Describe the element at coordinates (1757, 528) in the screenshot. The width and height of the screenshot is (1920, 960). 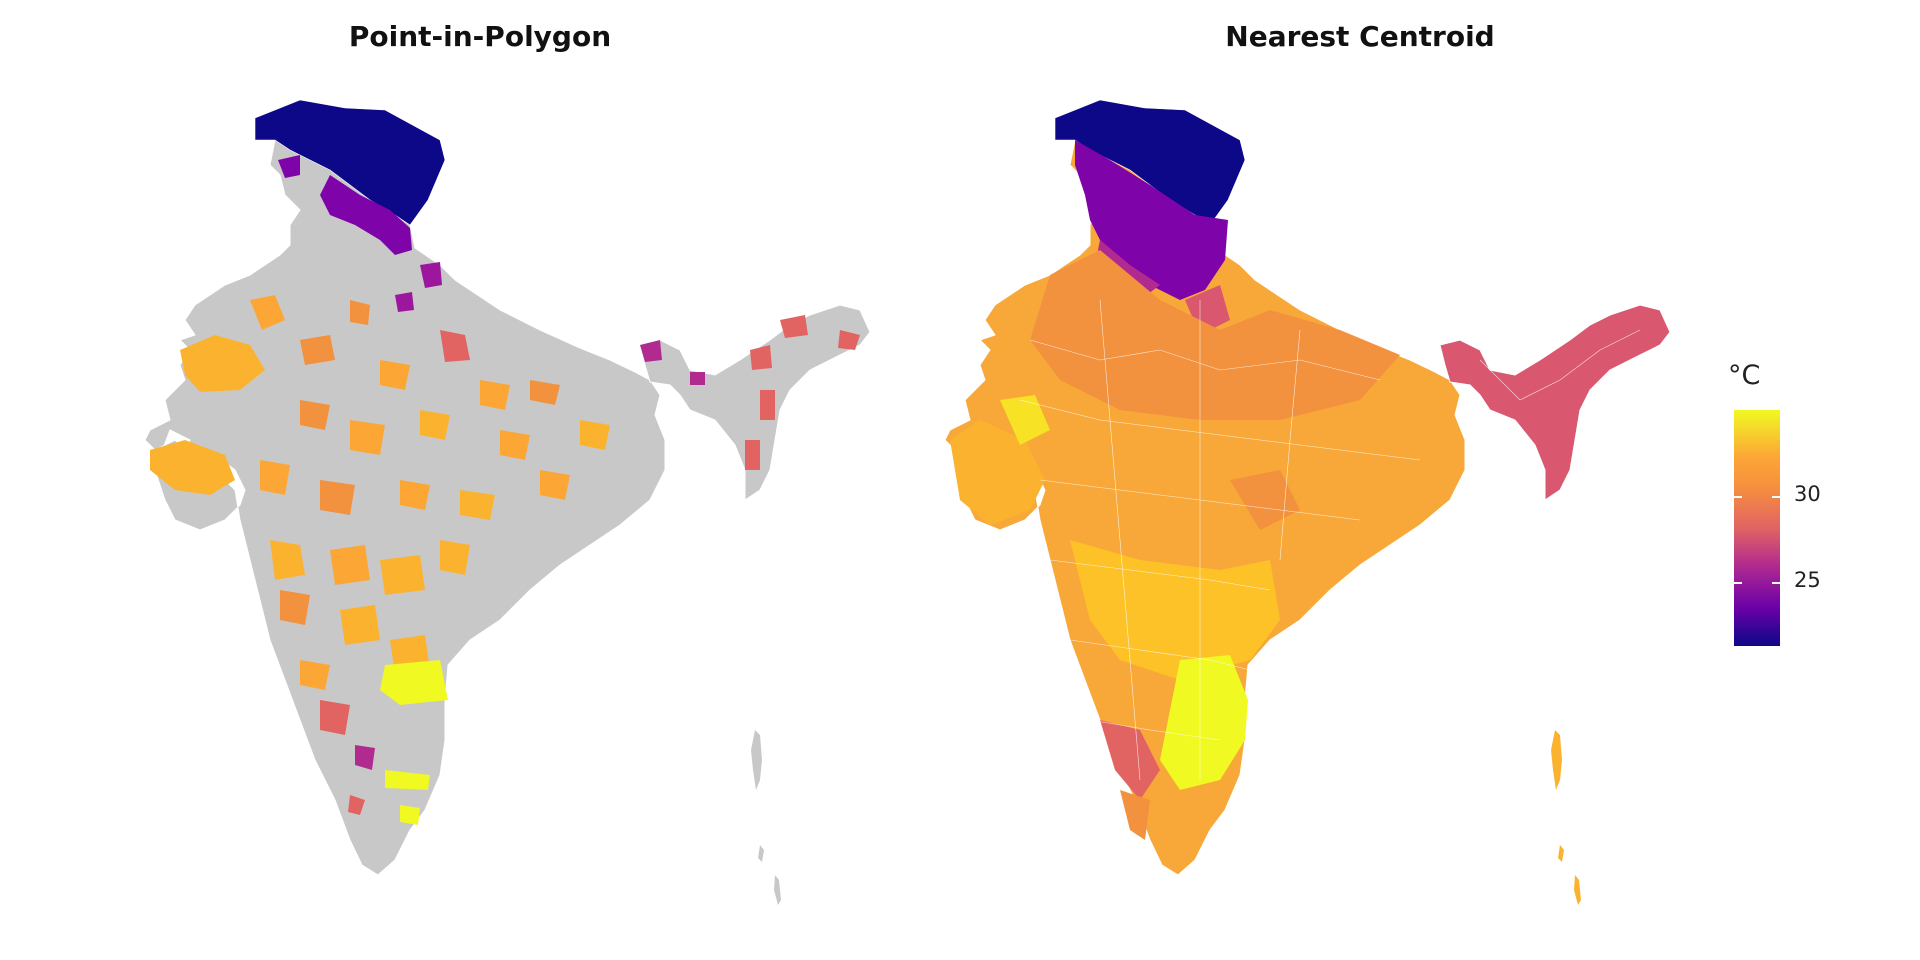
I see `legend-colorbar` at that location.